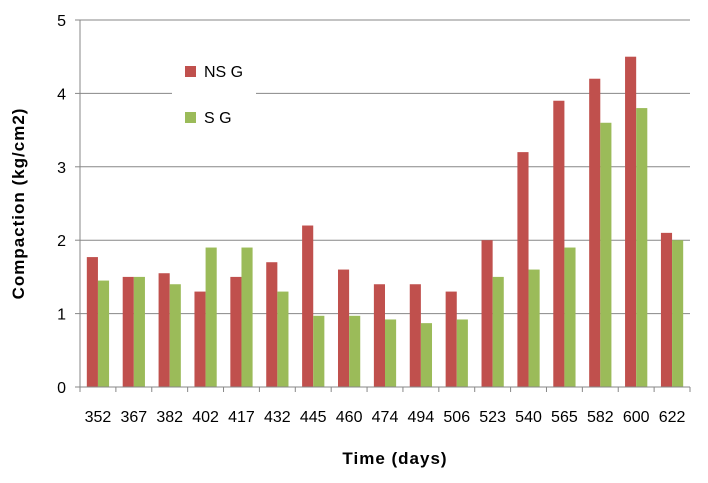  I want to click on y-tick-label: 5, so click(61, 21).